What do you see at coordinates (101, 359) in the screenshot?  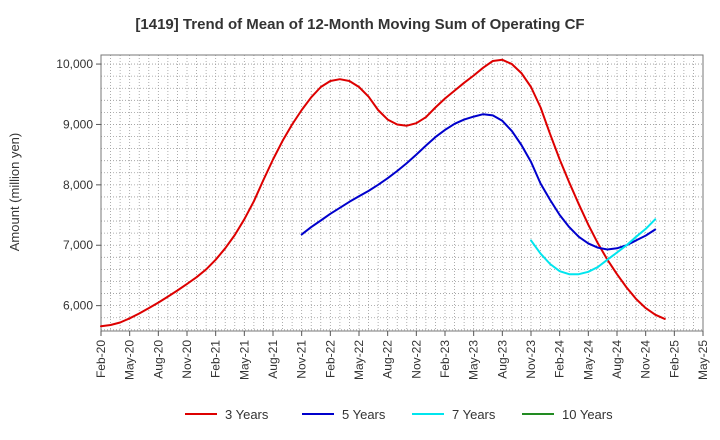 I see `x-tick-label: Feb-20` at bounding box center [101, 359].